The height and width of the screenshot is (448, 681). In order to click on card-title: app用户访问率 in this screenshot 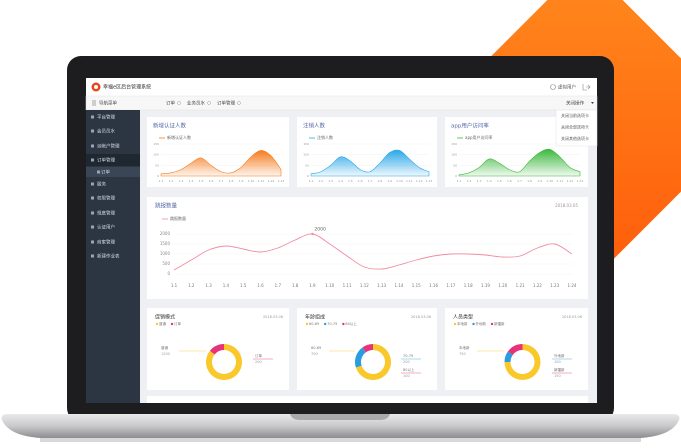, I will do `click(470, 126)`.